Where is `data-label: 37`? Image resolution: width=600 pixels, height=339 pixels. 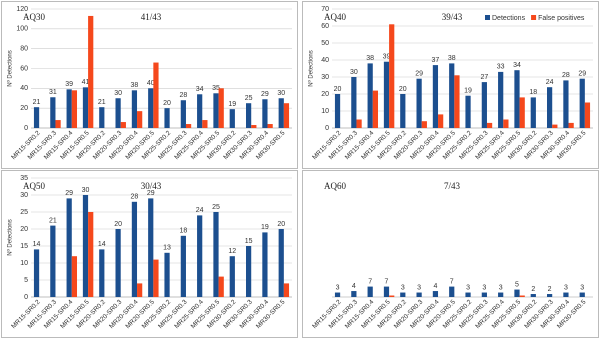 data-label: 37 is located at coordinates (436, 60).